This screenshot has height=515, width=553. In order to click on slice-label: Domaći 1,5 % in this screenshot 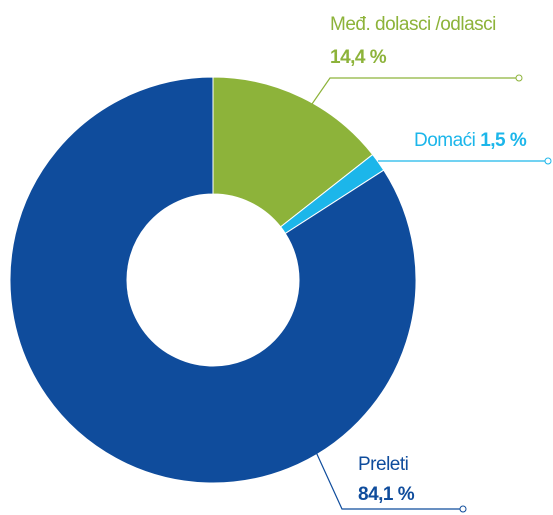, I will do `click(470, 140)`.